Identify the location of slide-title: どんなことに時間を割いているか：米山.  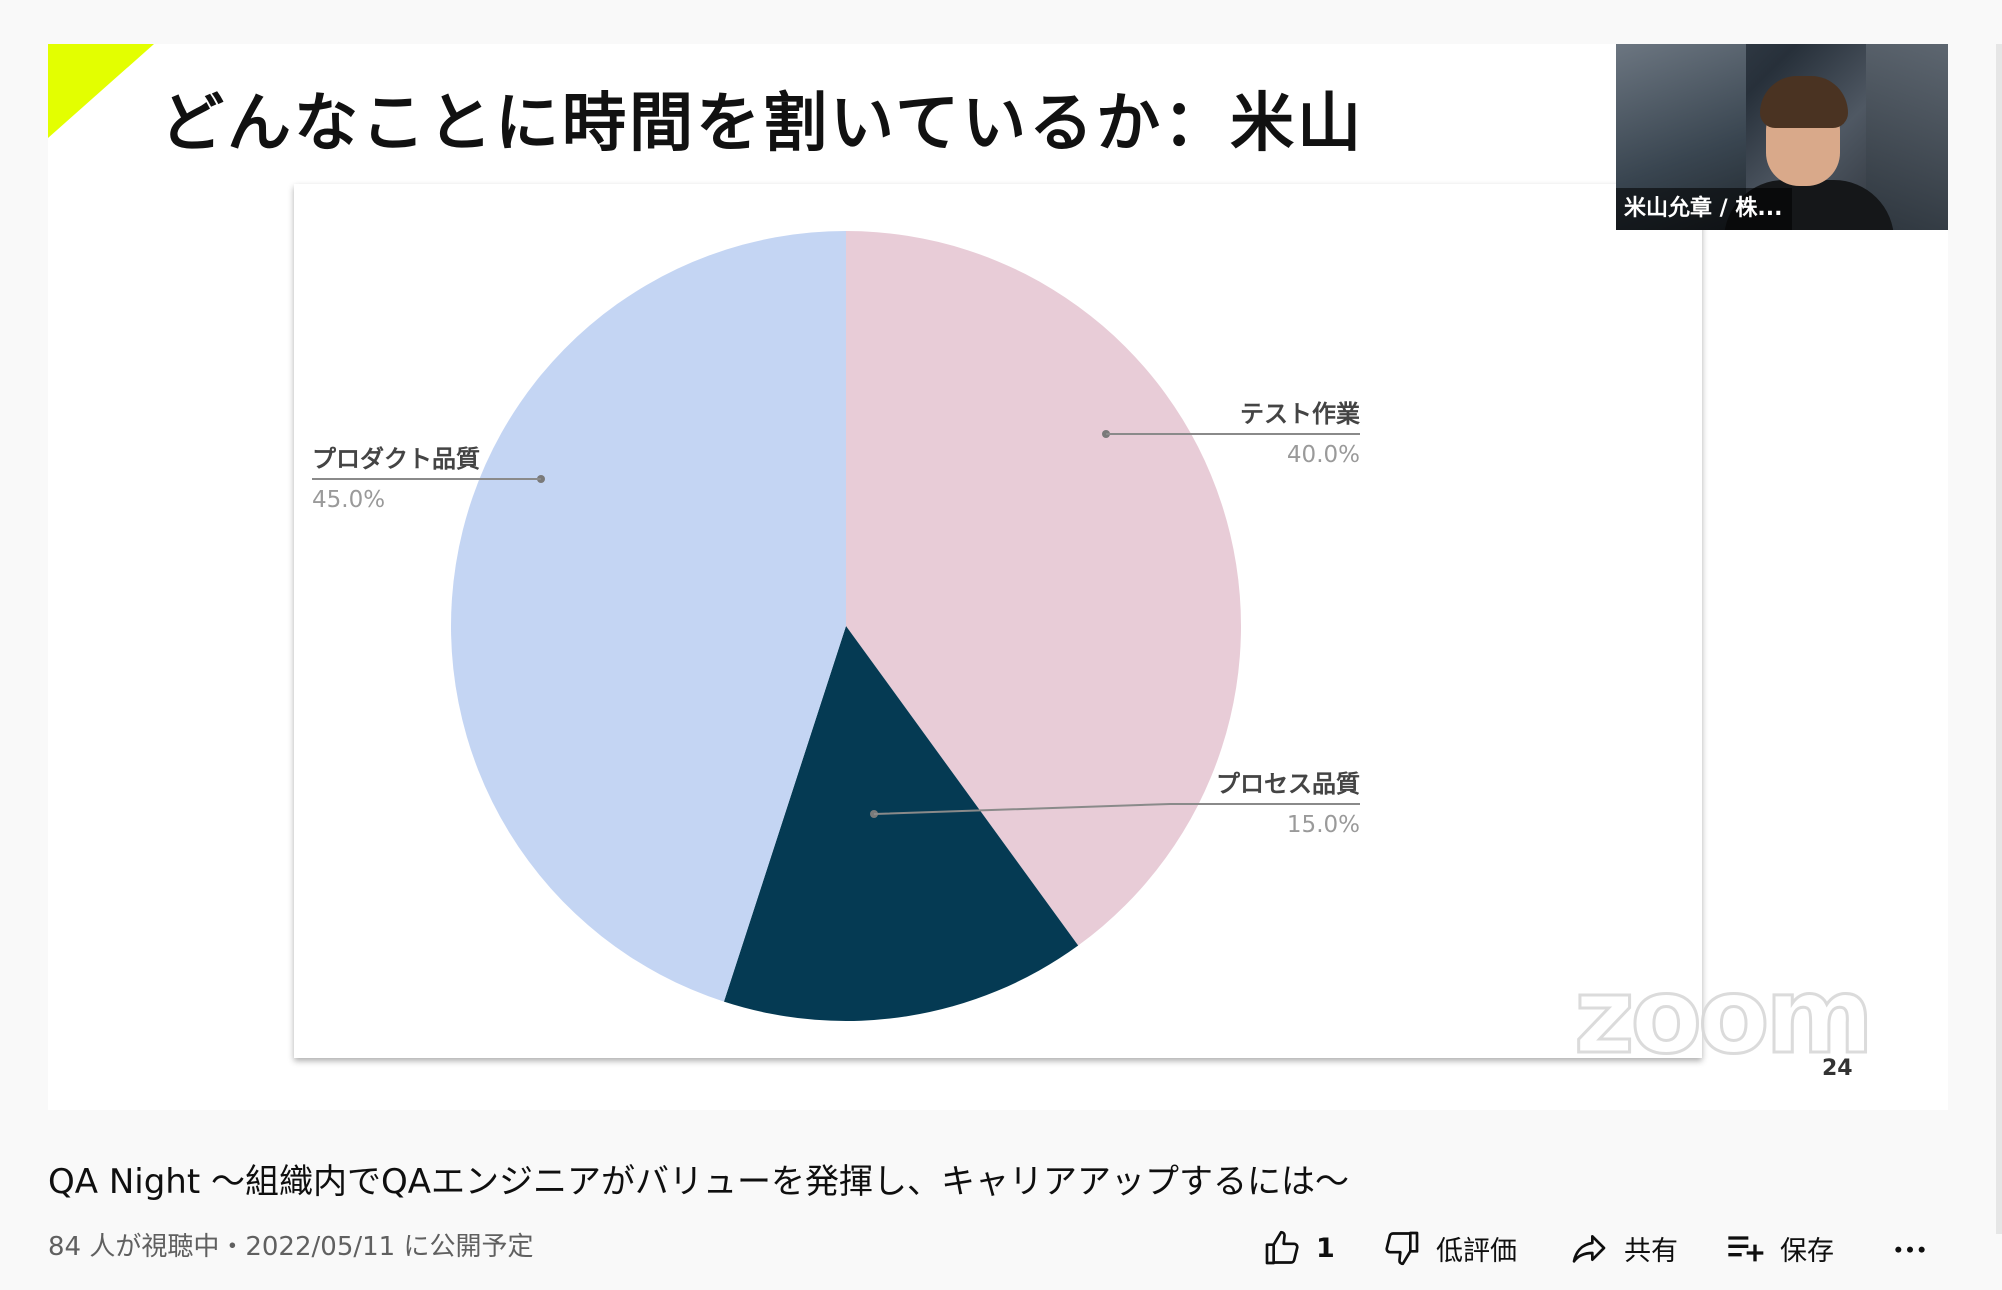
(762, 124).